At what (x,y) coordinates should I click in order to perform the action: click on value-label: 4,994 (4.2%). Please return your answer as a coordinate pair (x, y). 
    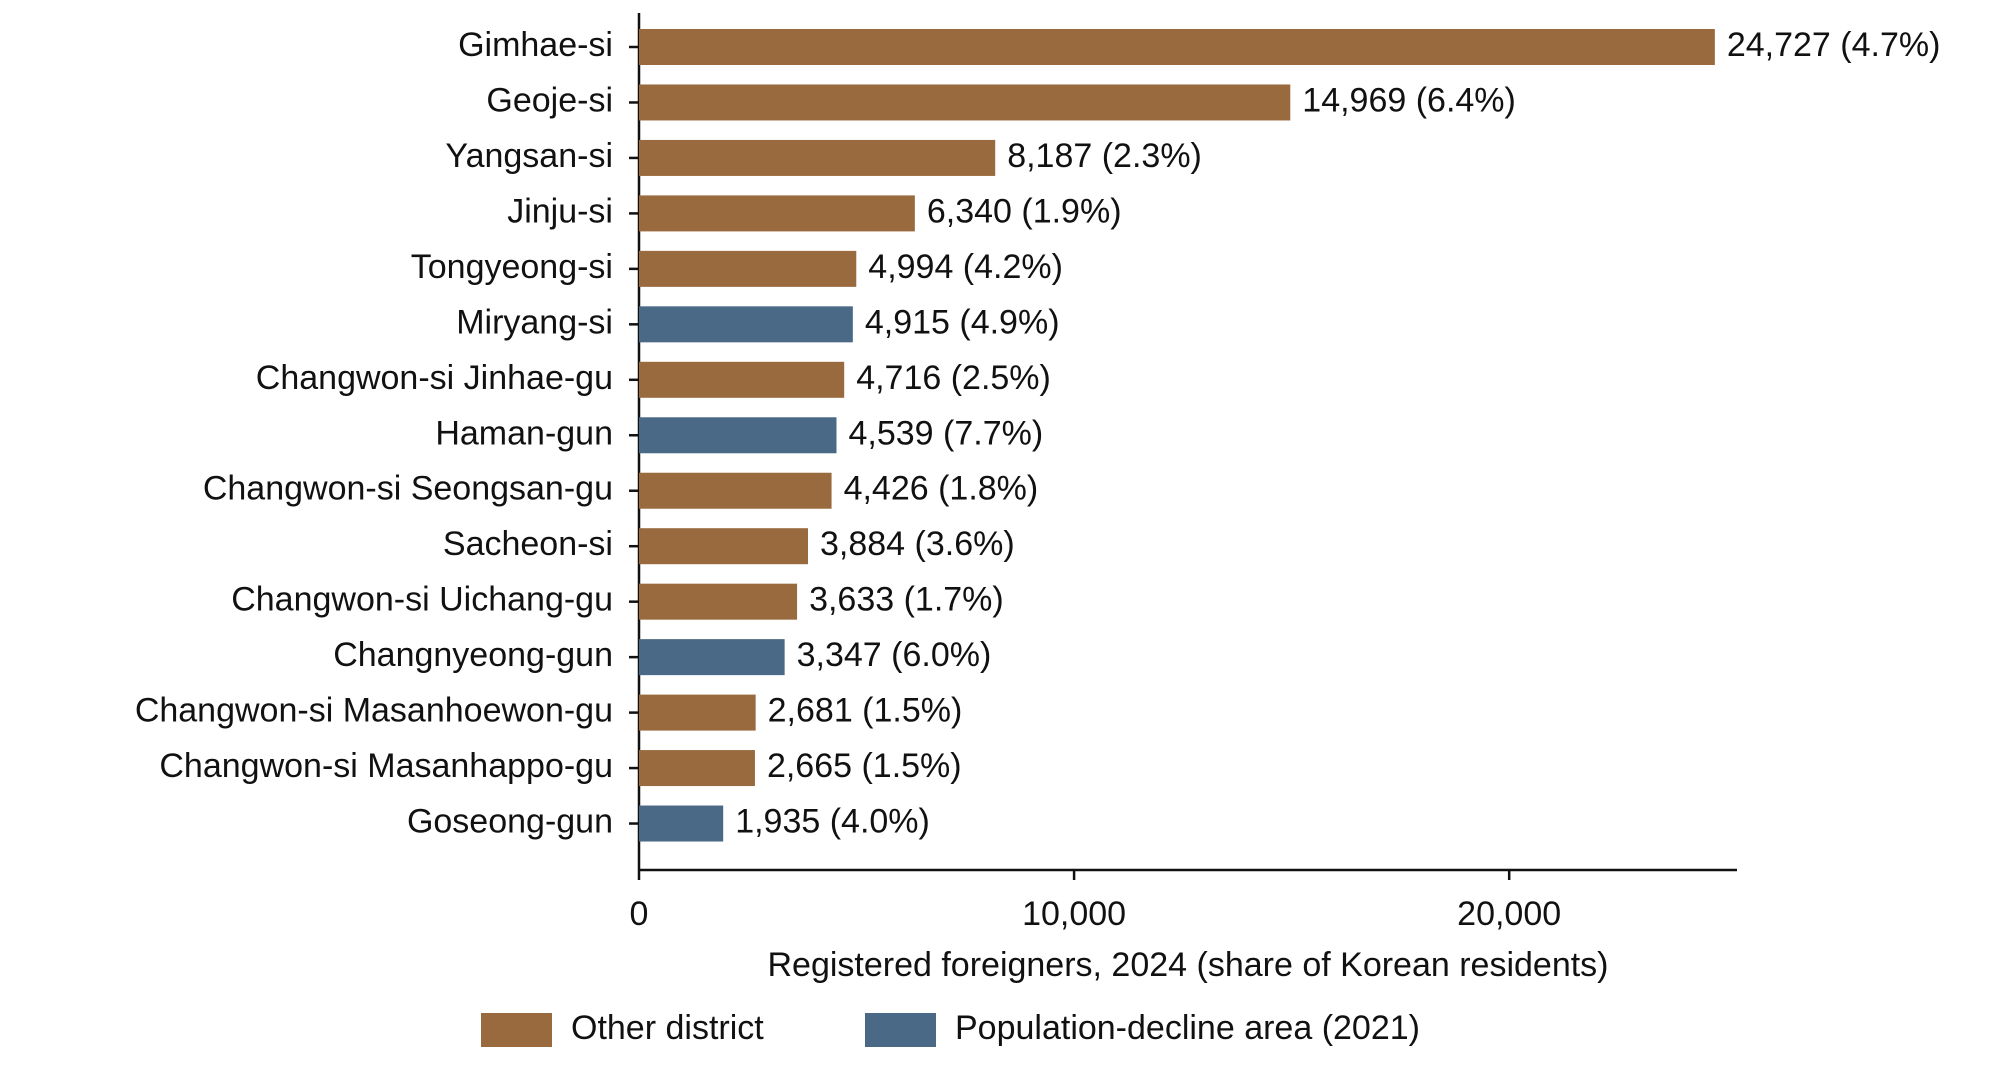
    Looking at the image, I should click on (965, 267).